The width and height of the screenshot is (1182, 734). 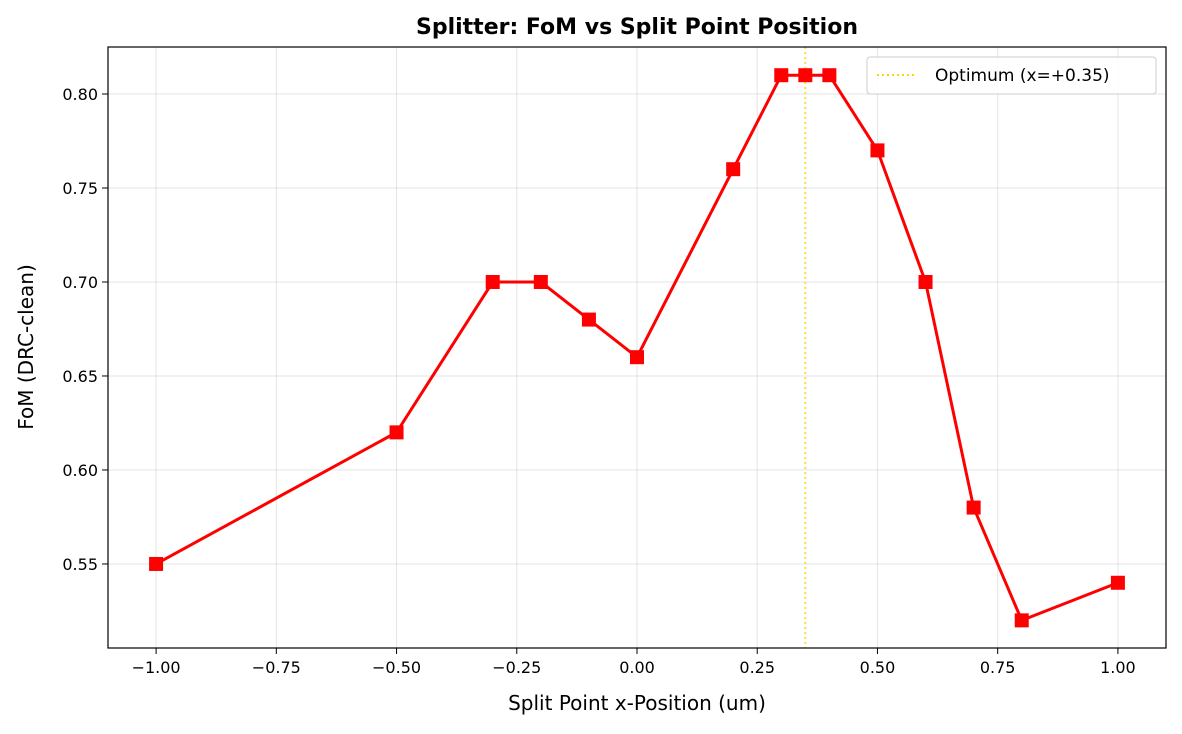 I want to click on x-axis-label: Split Point x-Position (um), so click(x=637, y=703).